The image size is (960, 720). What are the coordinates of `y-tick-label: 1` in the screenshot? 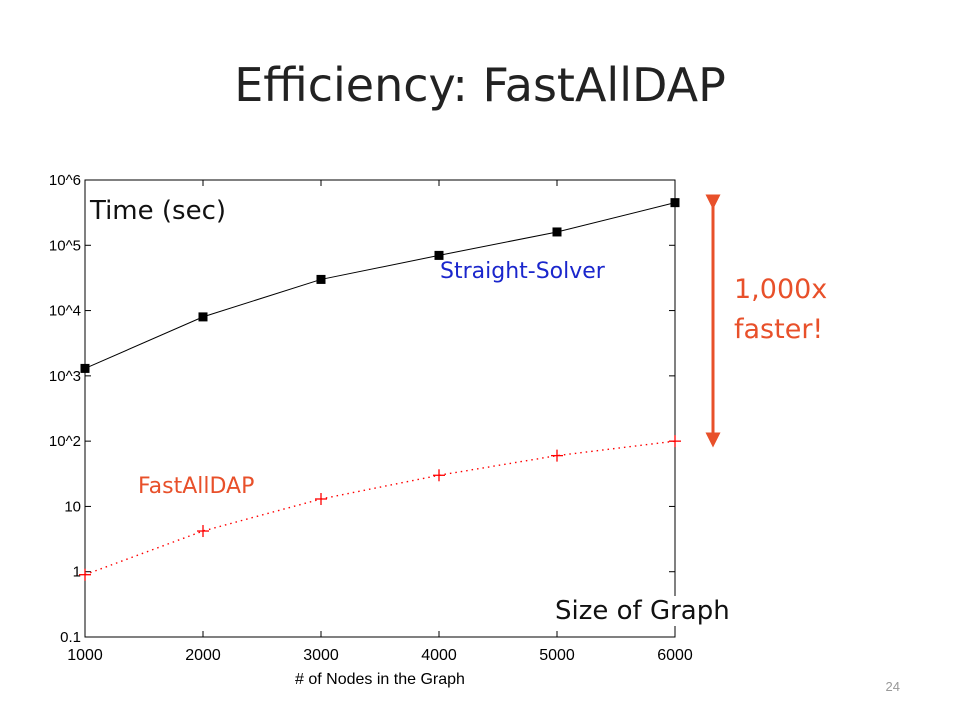 It's located at (77, 572).